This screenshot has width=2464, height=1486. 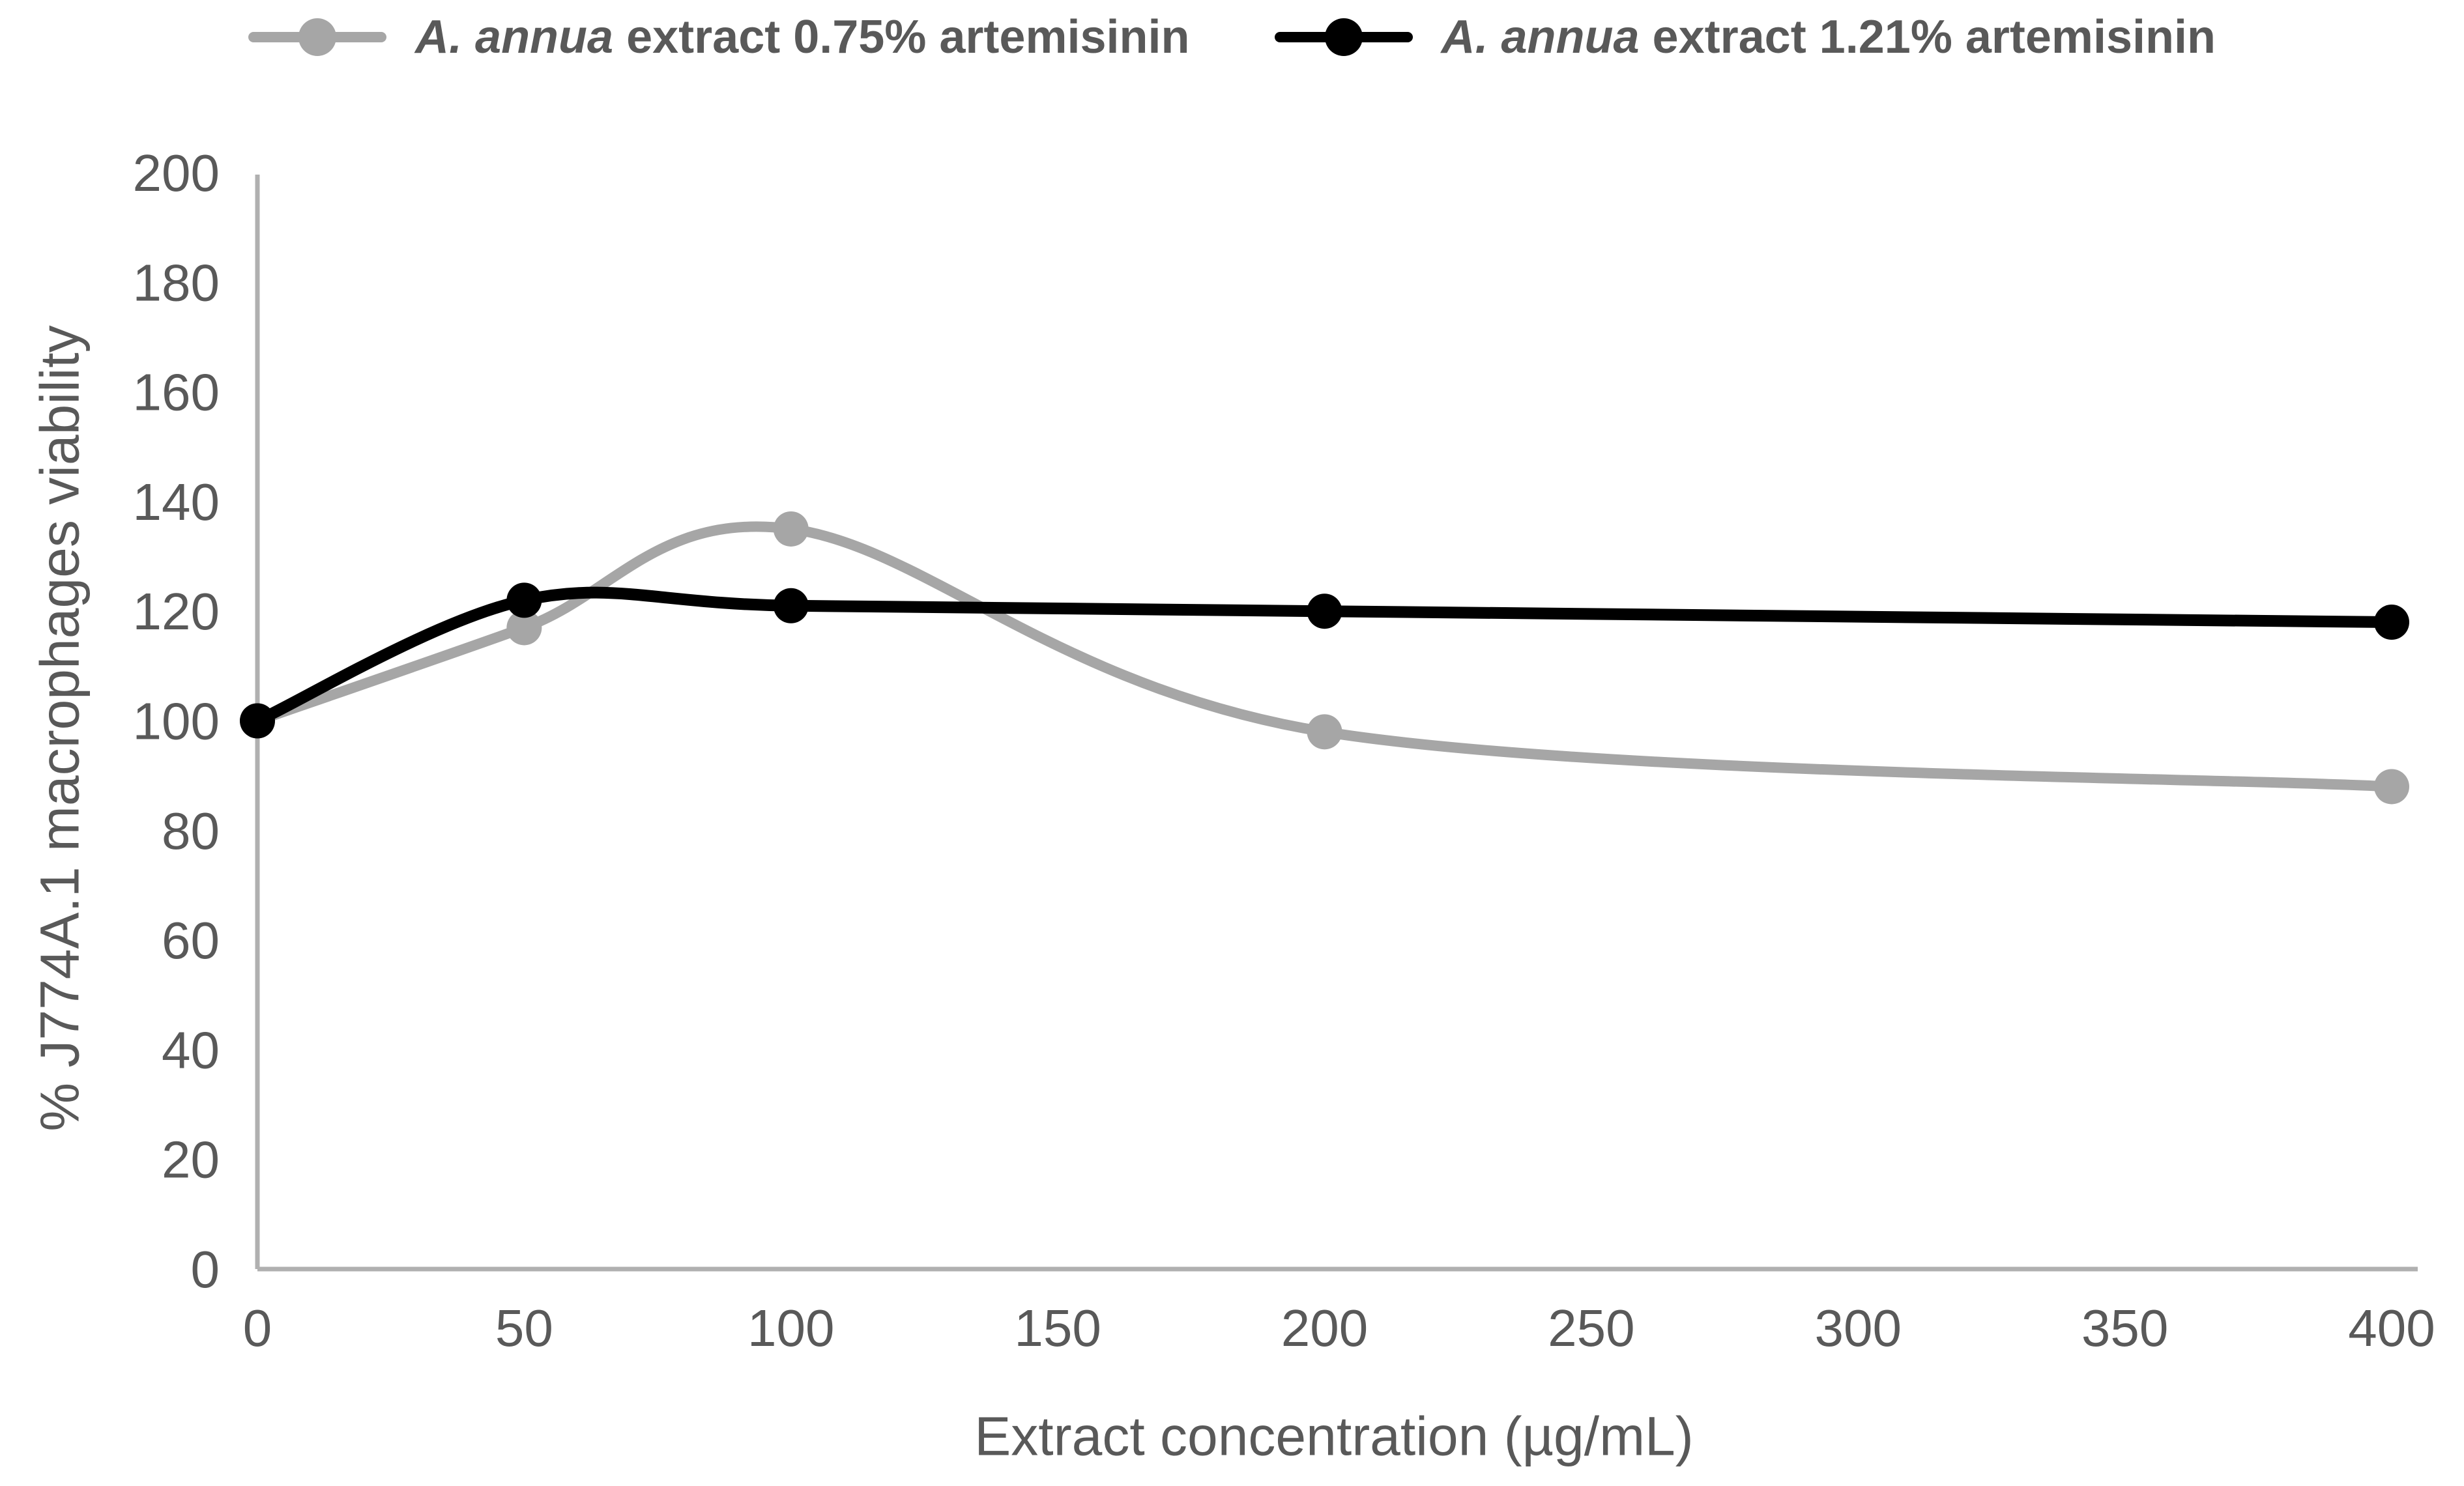 I want to click on y-tick-label: 40, so click(x=191, y=1050).